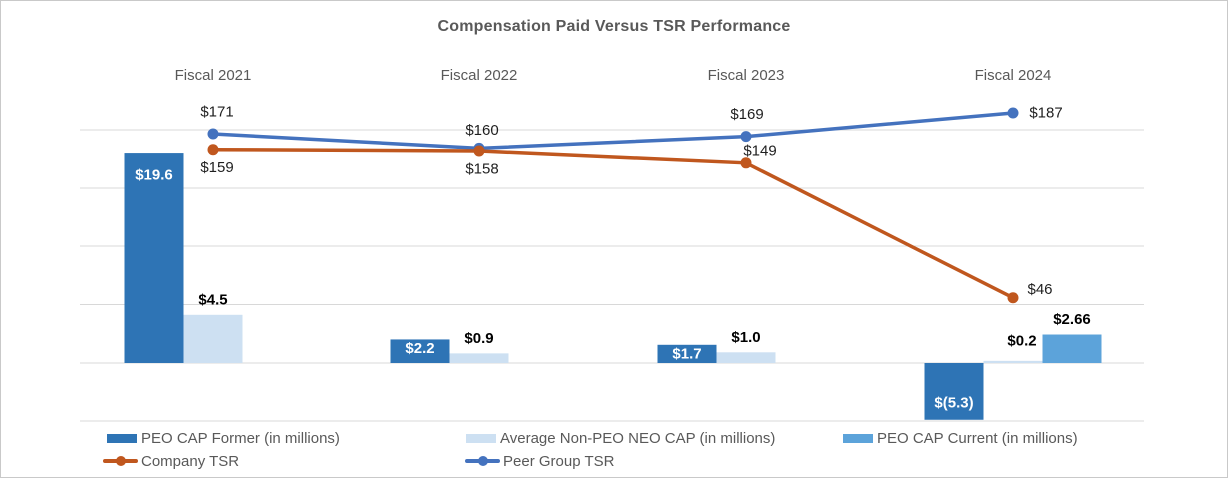 This screenshot has height=478, width=1228. I want to click on value-label-peer-group-tsr-fiscal-2024: $187, so click(1045, 113).